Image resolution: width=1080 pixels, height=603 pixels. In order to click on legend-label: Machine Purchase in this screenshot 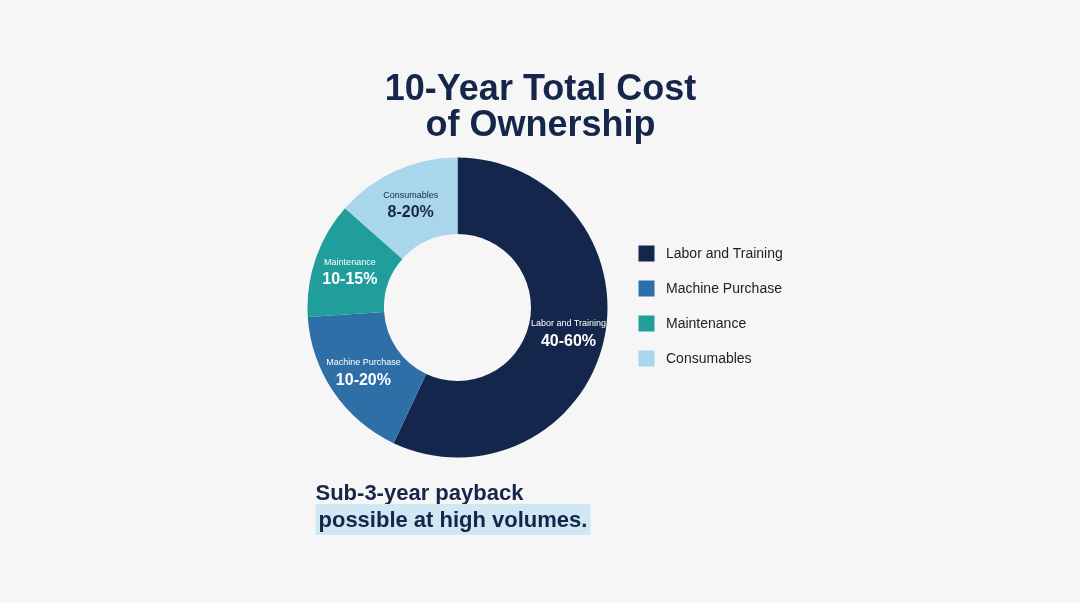, I will do `click(724, 288)`.